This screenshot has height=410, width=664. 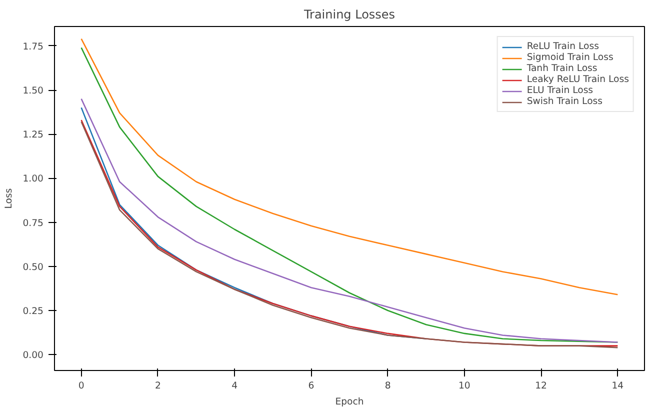 I want to click on chart-title: Training Losses, so click(x=349, y=15).